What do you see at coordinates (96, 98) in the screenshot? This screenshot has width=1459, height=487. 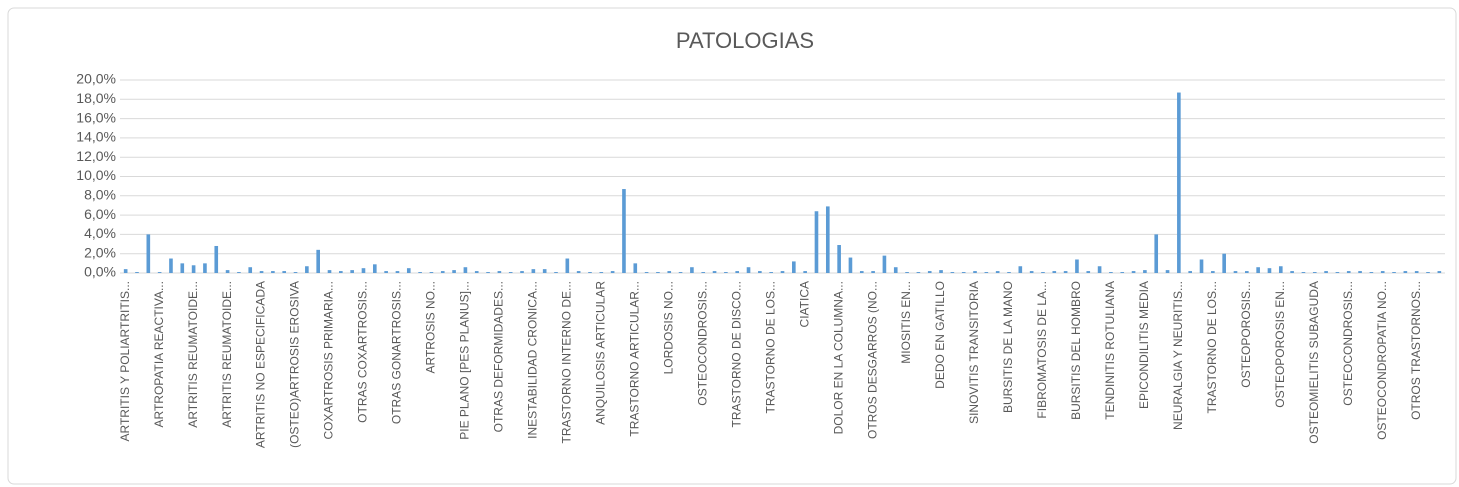 I see `y-tick-label: 18,0%` at bounding box center [96, 98].